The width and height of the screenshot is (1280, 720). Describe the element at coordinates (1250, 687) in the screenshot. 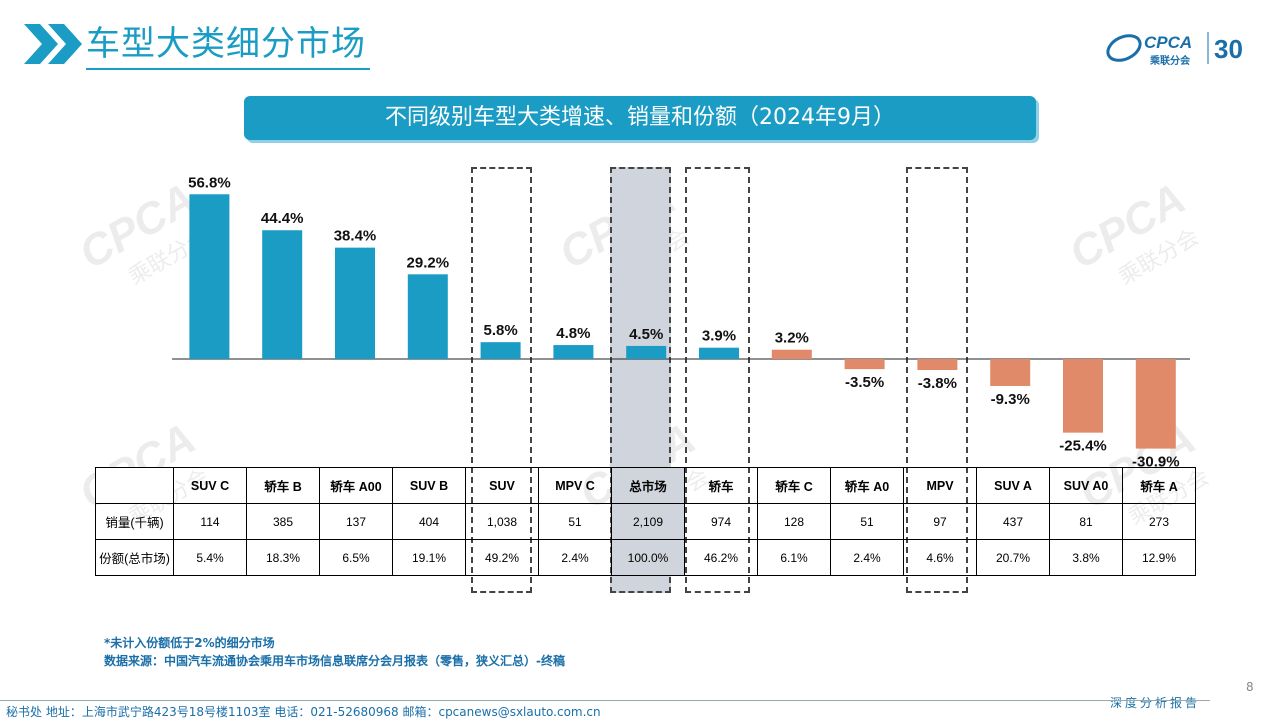

I see `page-number: 8` at that location.